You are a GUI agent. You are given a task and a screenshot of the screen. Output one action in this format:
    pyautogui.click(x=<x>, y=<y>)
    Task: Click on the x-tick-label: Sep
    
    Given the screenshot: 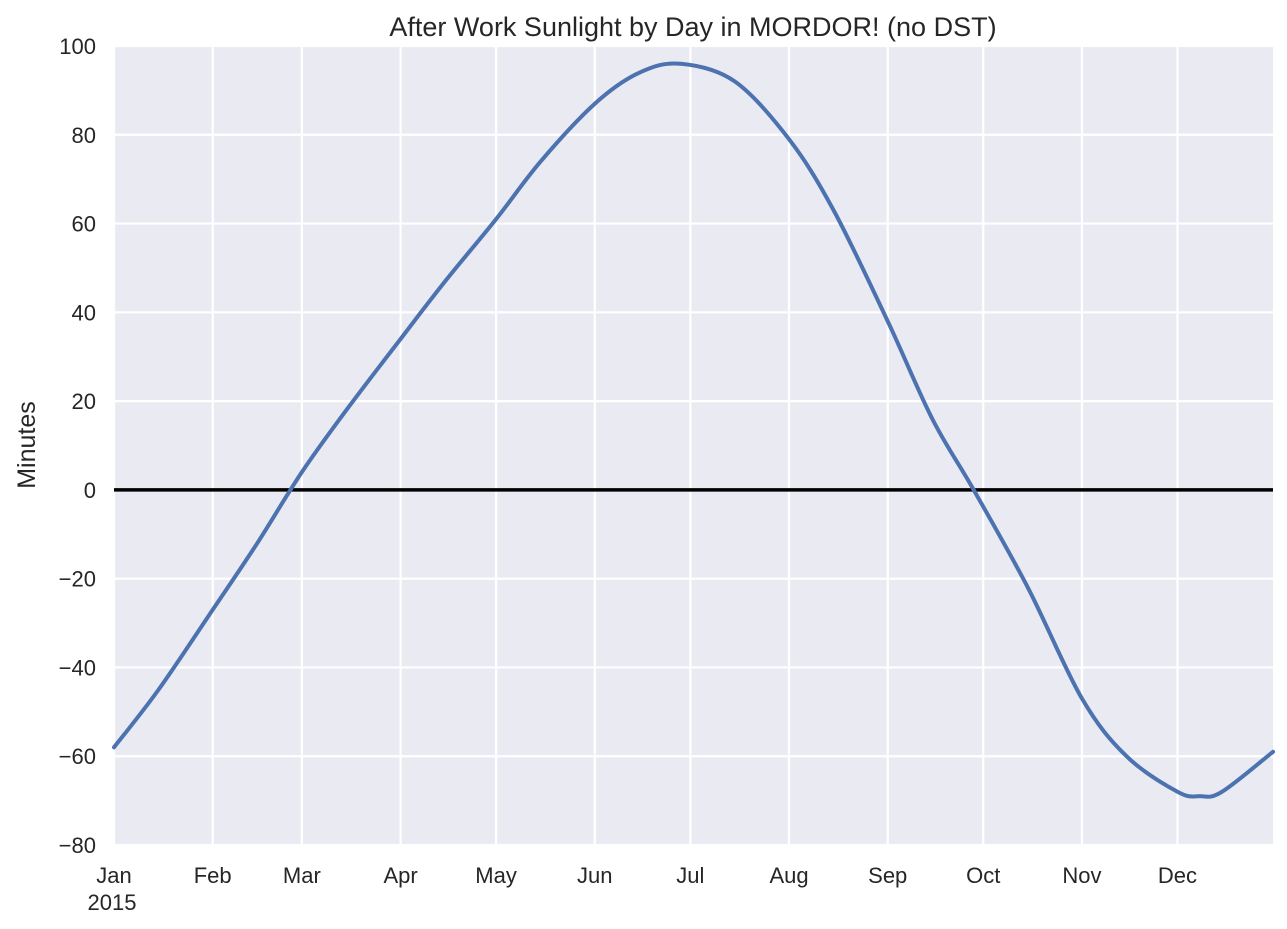 What is the action you would take?
    pyautogui.click(x=887, y=875)
    